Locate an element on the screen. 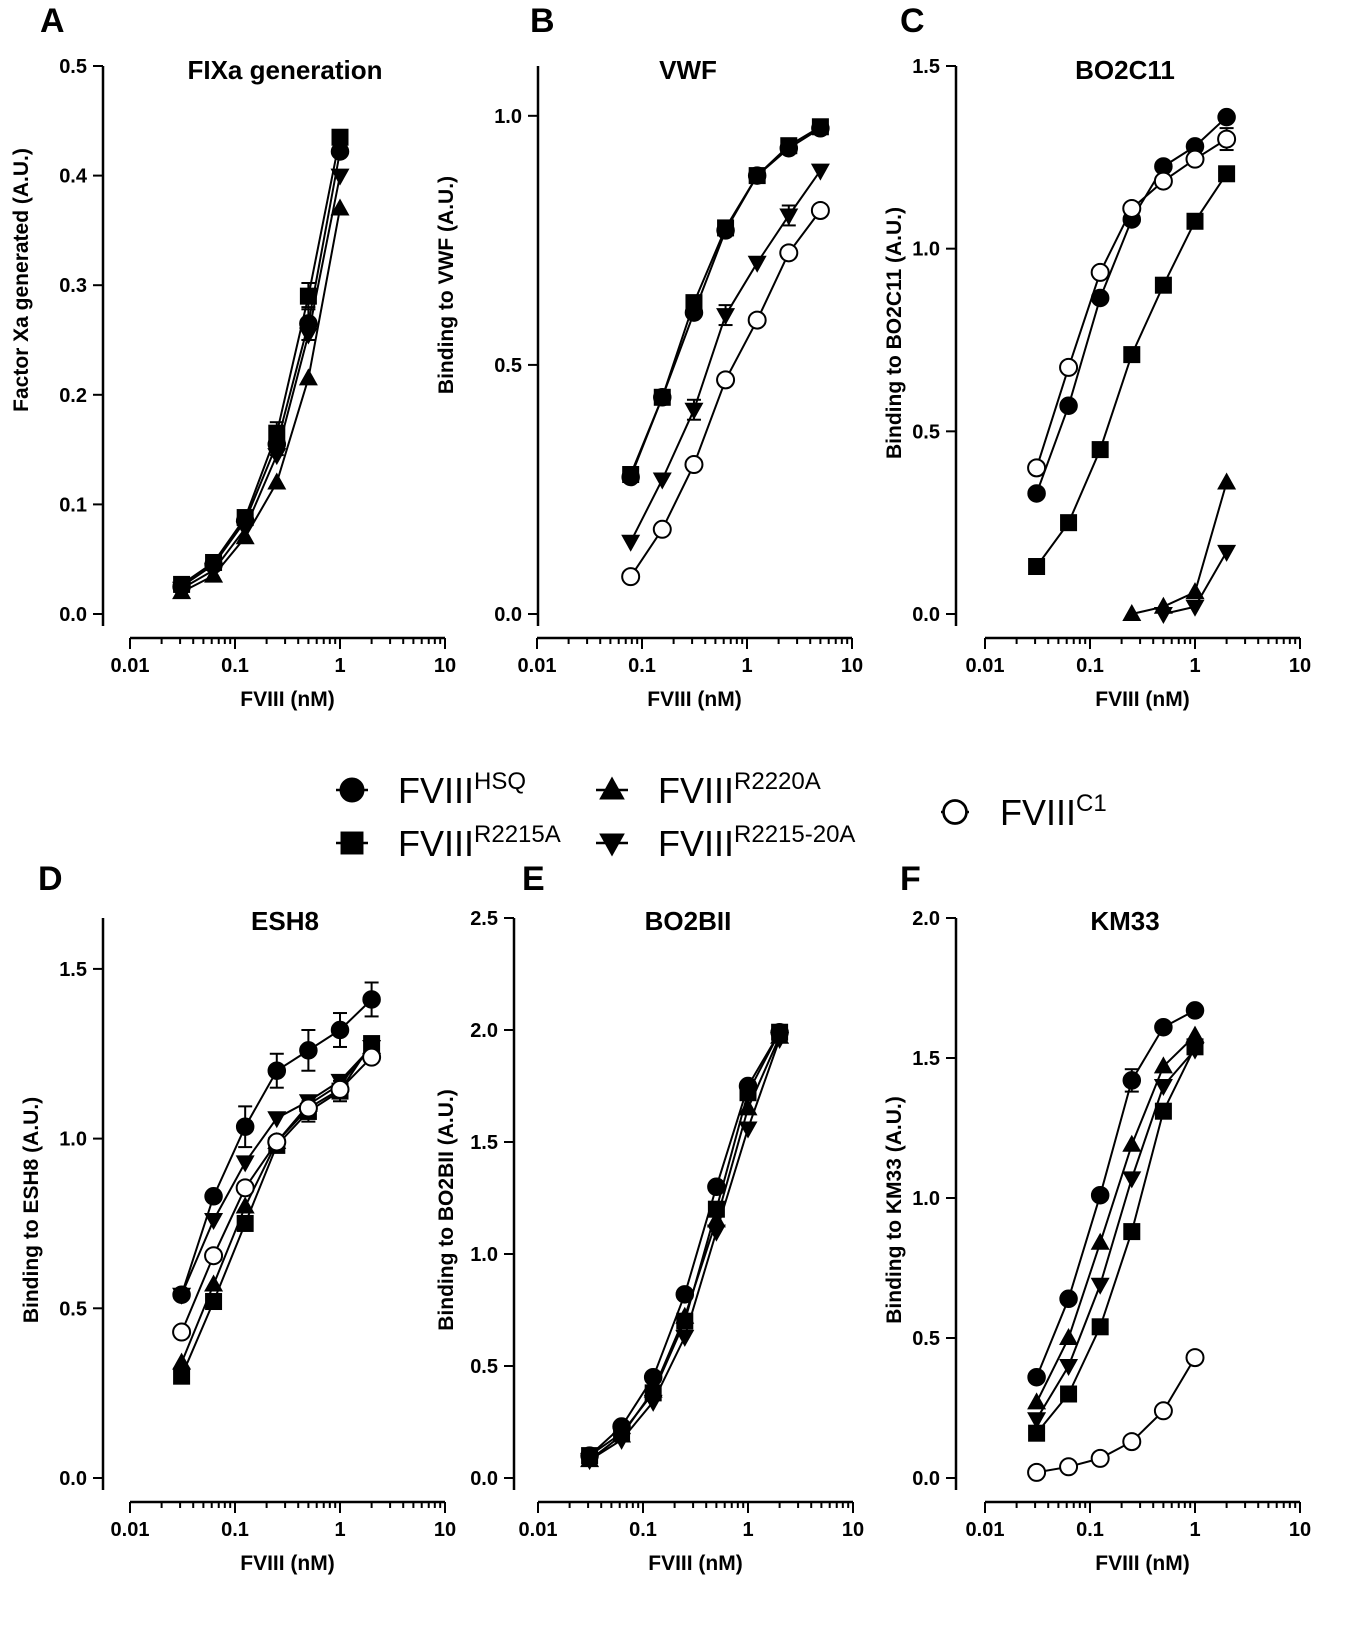 Image resolution: width=1372 pixels, height=1630 pixels. legend-label-superscript: R2215-20A is located at coordinates (794, 834).